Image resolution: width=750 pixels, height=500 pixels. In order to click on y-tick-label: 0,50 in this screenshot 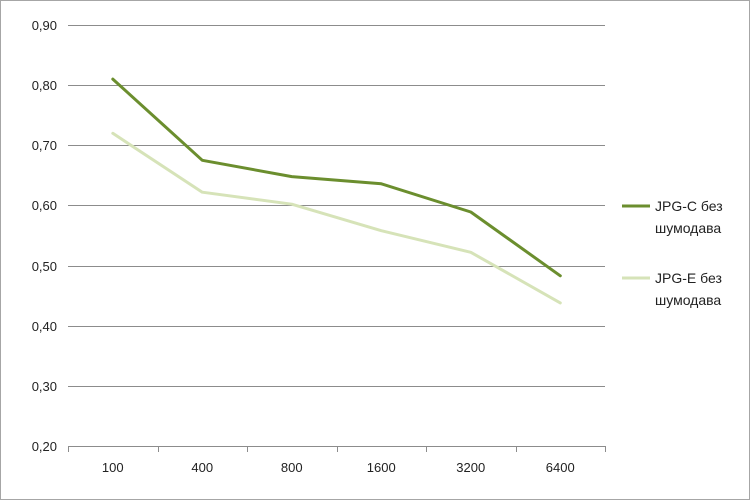, I will do `click(44, 266)`.